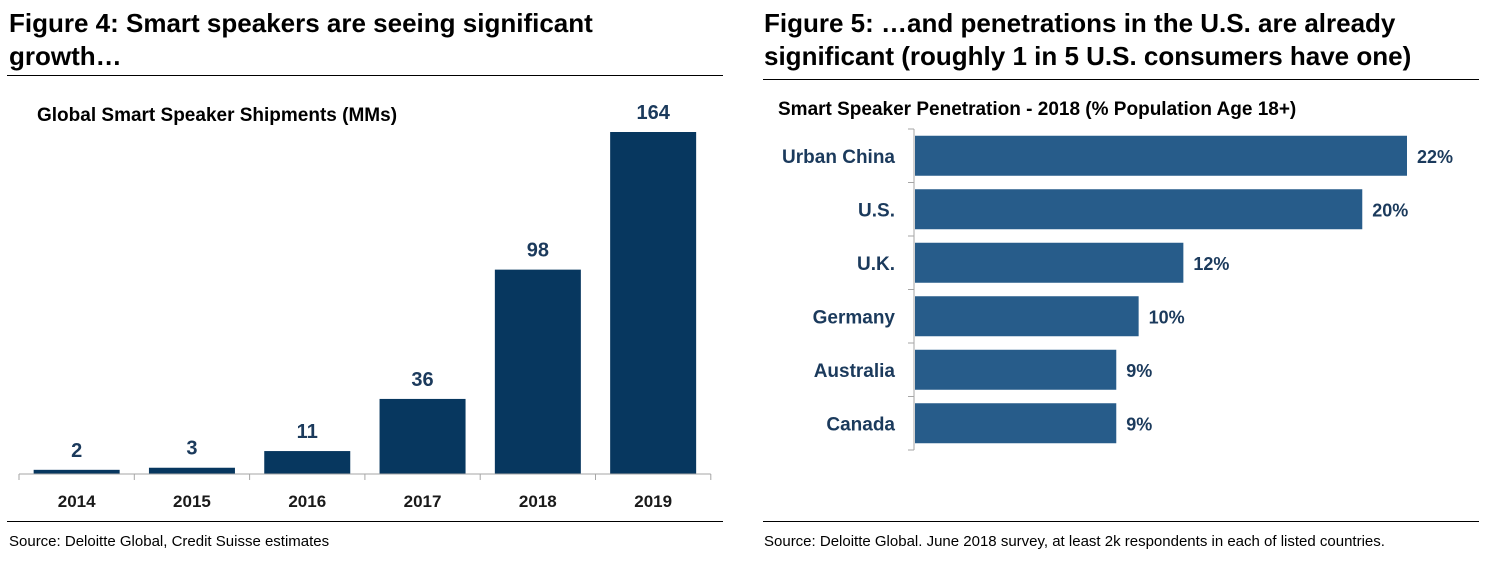 The width and height of the screenshot is (1486, 563). I want to click on figure-4-source-rule, so click(365, 521).